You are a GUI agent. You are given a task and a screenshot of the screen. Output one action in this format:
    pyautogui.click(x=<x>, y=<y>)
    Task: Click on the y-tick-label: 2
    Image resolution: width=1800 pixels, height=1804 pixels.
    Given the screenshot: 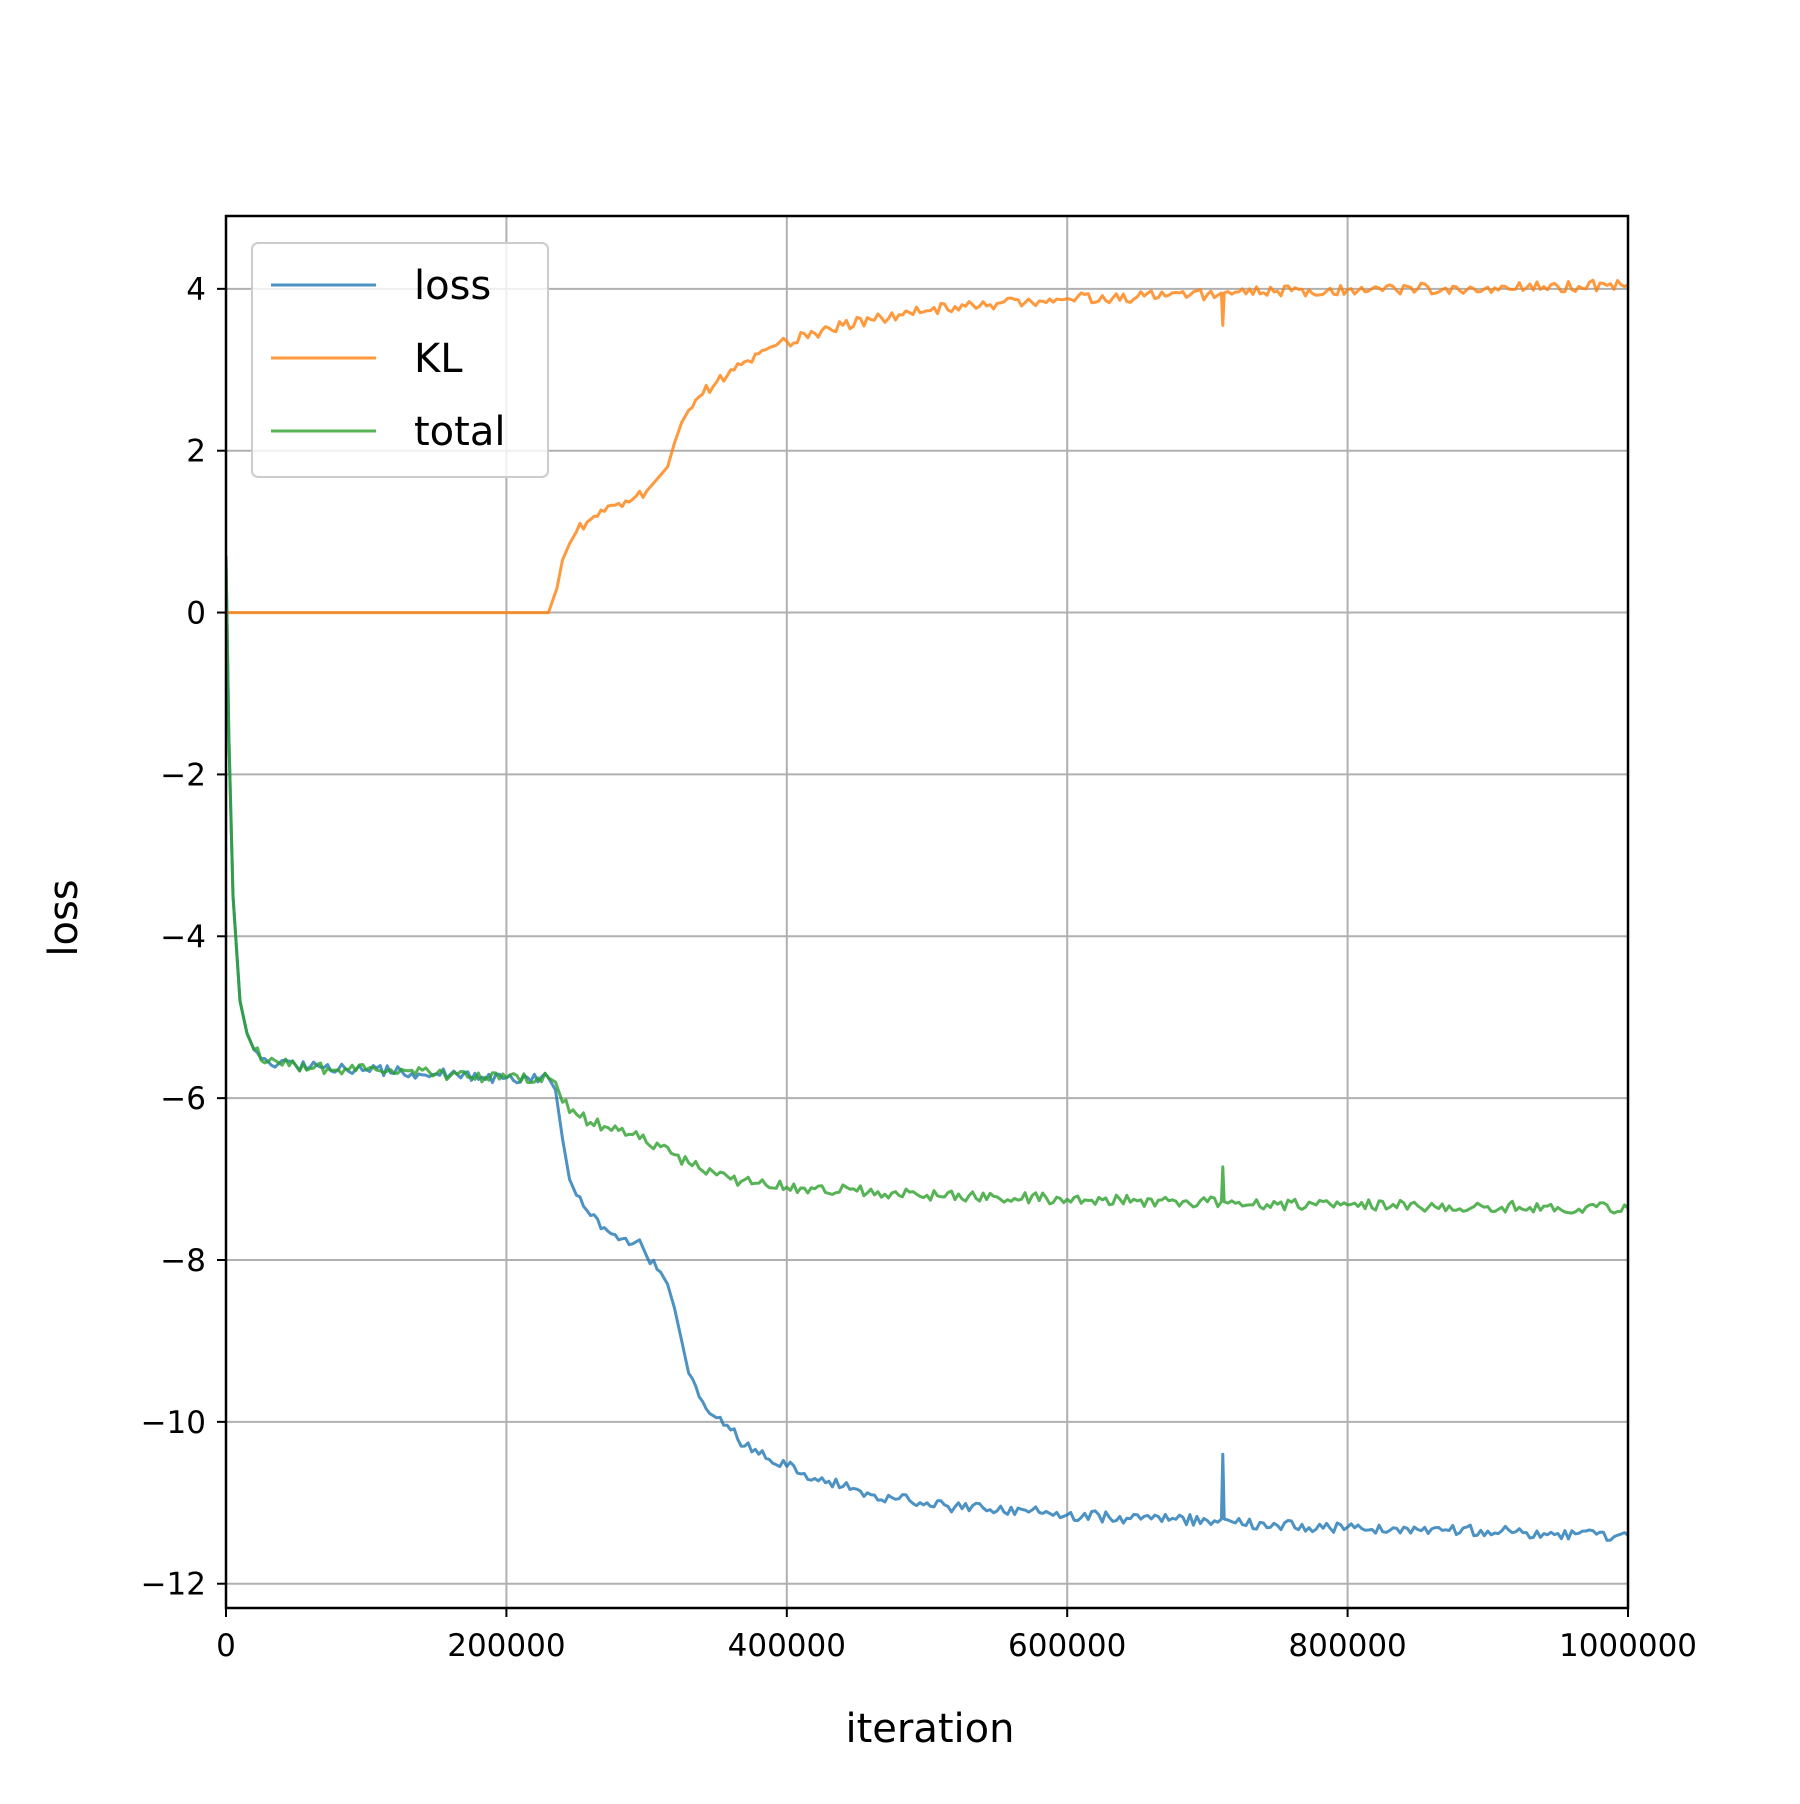 What is the action you would take?
    pyautogui.click(x=196, y=452)
    